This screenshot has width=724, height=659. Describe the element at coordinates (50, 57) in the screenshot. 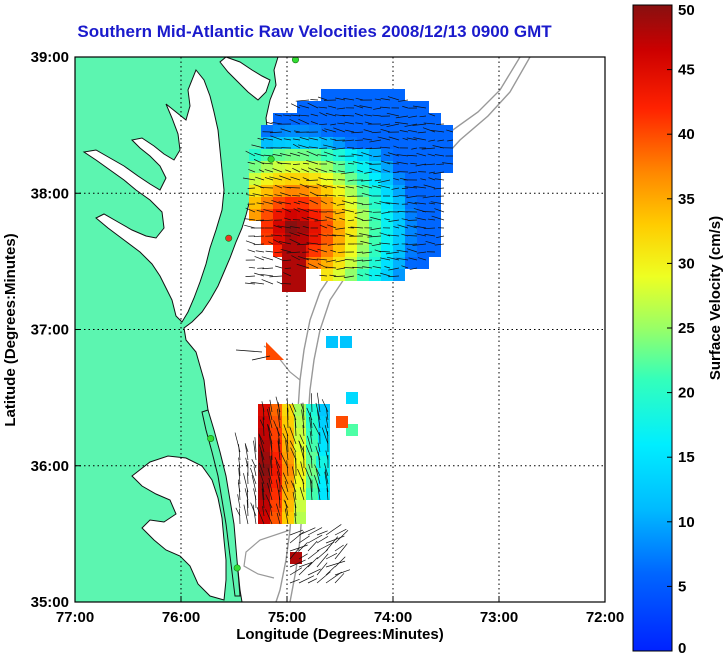

I see `y-tick-label: 39:00` at that location.